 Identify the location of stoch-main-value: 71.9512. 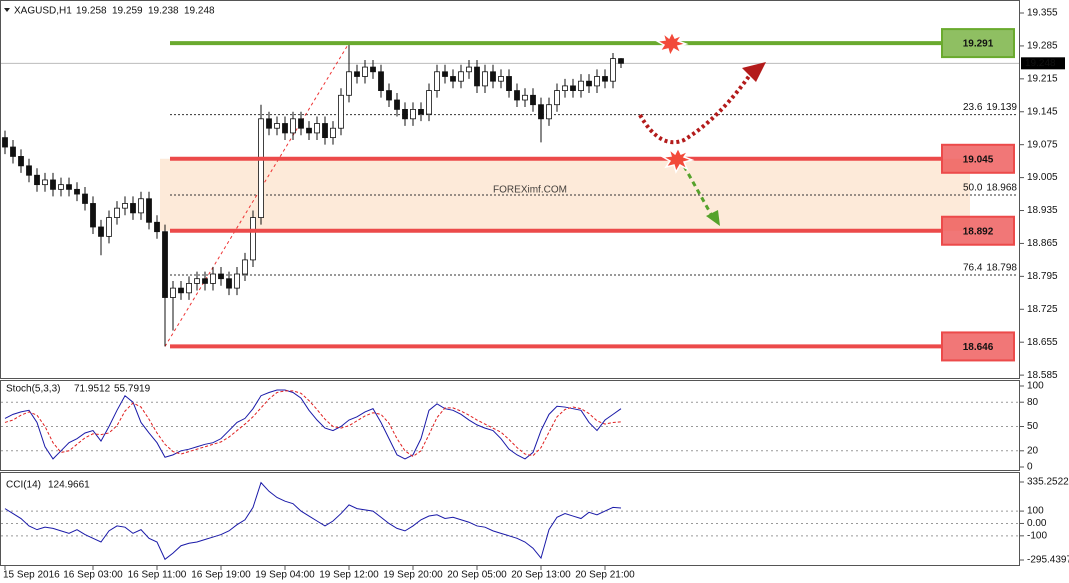
(92, 389).